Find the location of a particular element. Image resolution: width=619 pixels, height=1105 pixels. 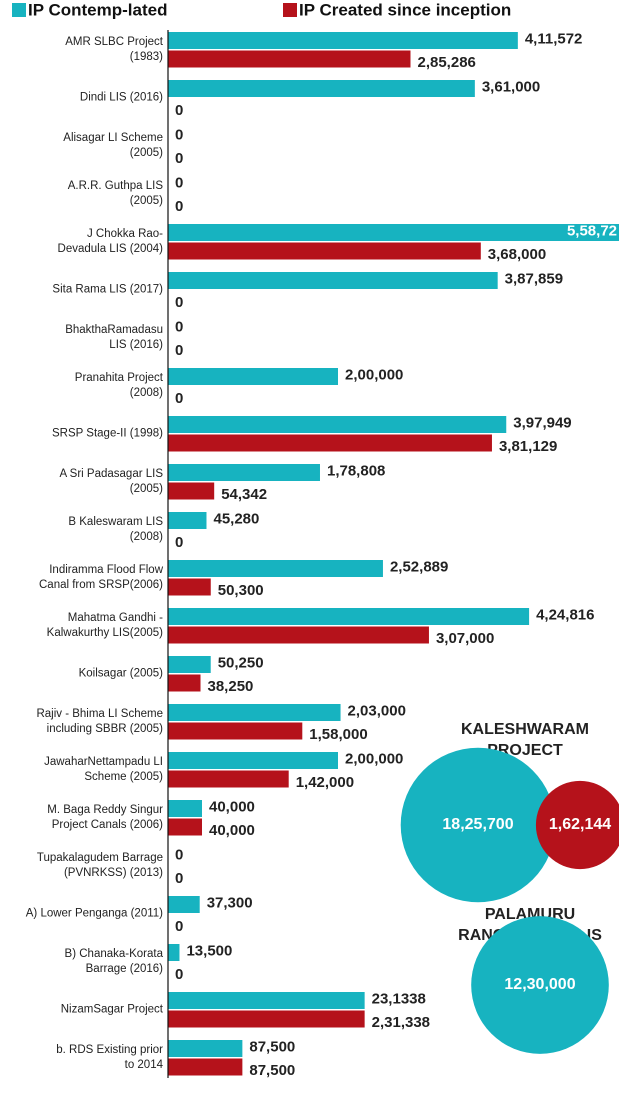

bubble-title: KALESHWARAM is located at coordinates (525, 729).